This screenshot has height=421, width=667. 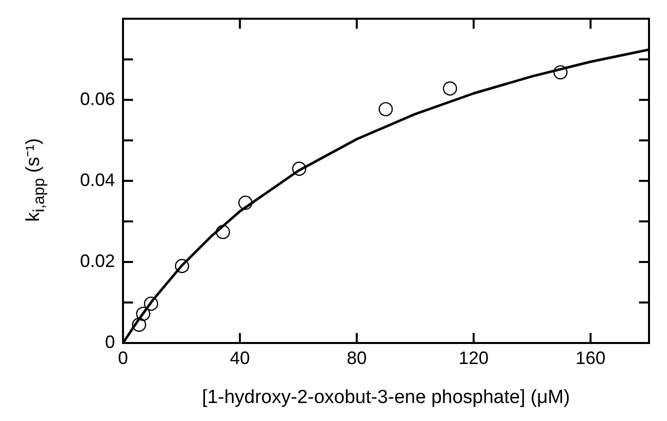 I want to click on x-tick-label: 0, so click(x=123, y=358).